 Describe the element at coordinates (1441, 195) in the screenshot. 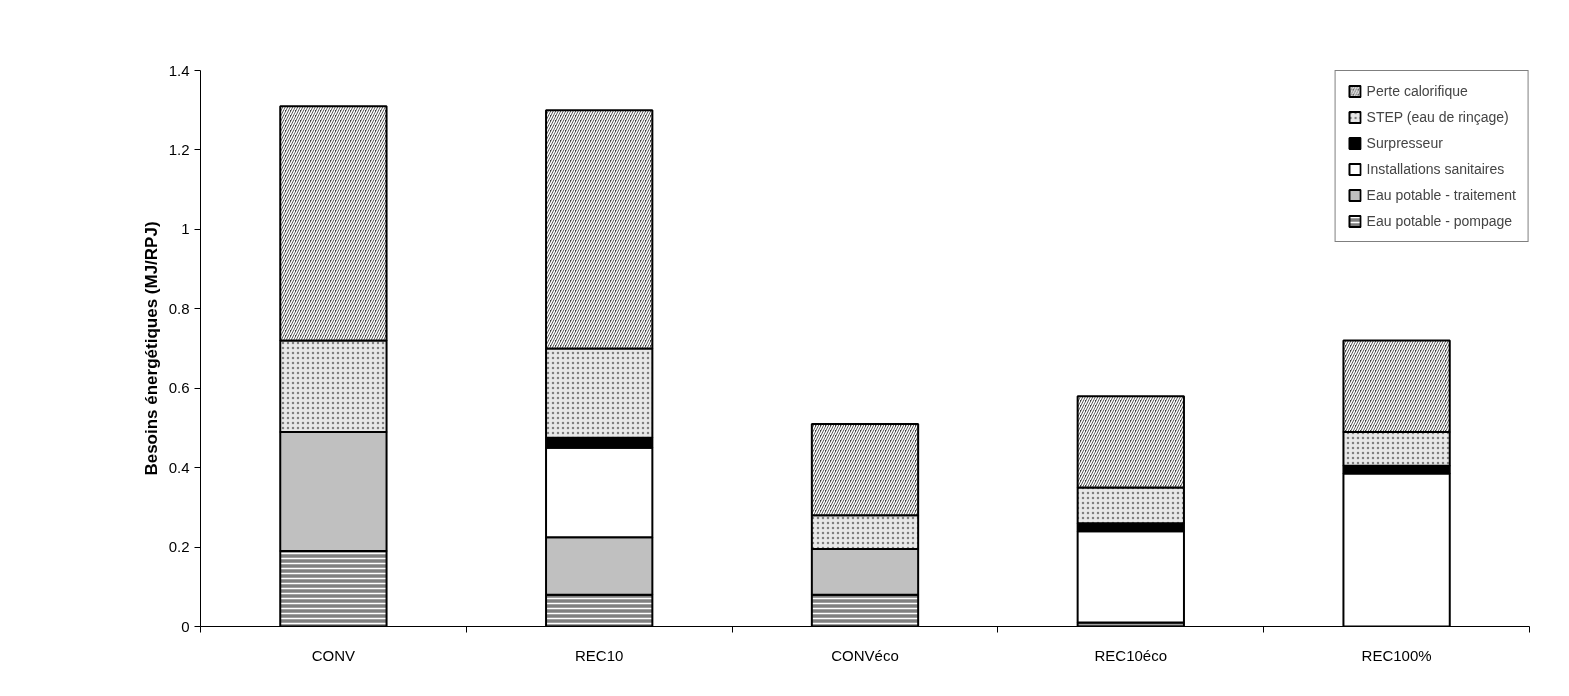

I see `legend-label: Eau potable - traitement` at that location.